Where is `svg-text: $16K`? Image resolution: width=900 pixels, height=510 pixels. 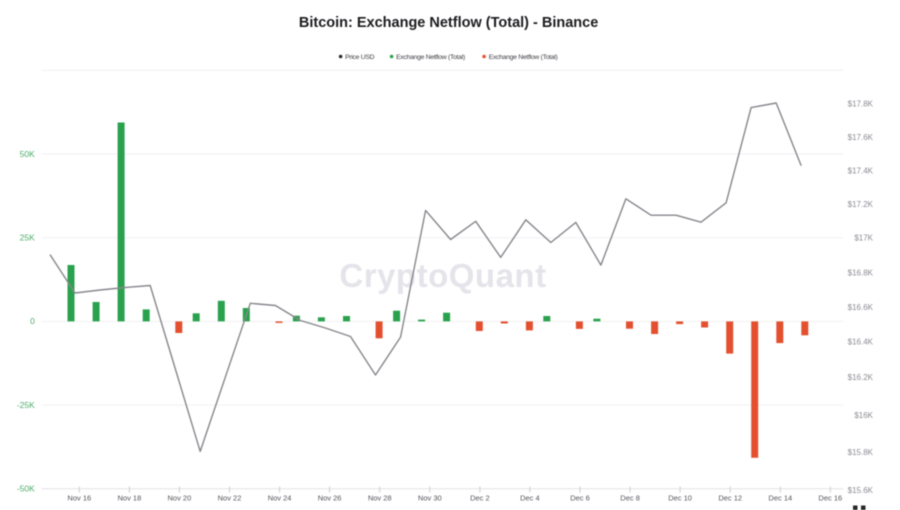 svg-text: $16K is located at coordinates (863, 415).